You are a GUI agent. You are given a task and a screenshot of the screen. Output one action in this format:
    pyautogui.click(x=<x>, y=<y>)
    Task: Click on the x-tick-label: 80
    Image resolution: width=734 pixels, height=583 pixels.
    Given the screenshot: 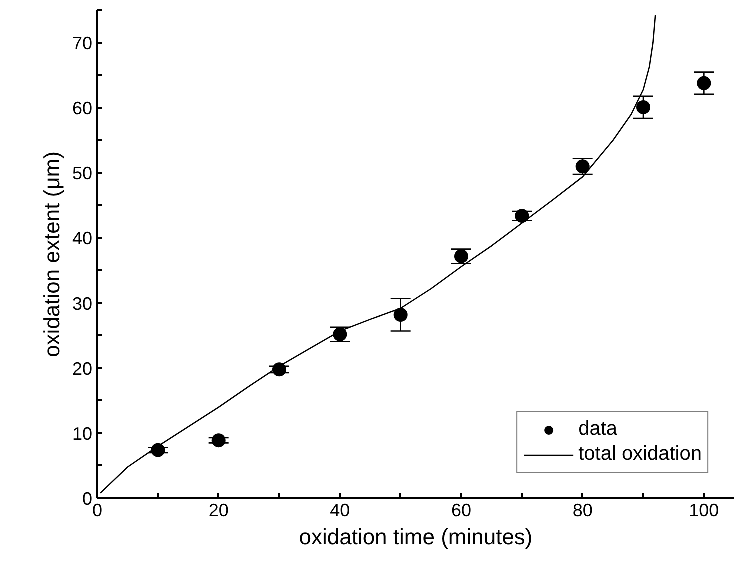 What is the action you would take?
    pyautogui.click(x=582, y=510)
    